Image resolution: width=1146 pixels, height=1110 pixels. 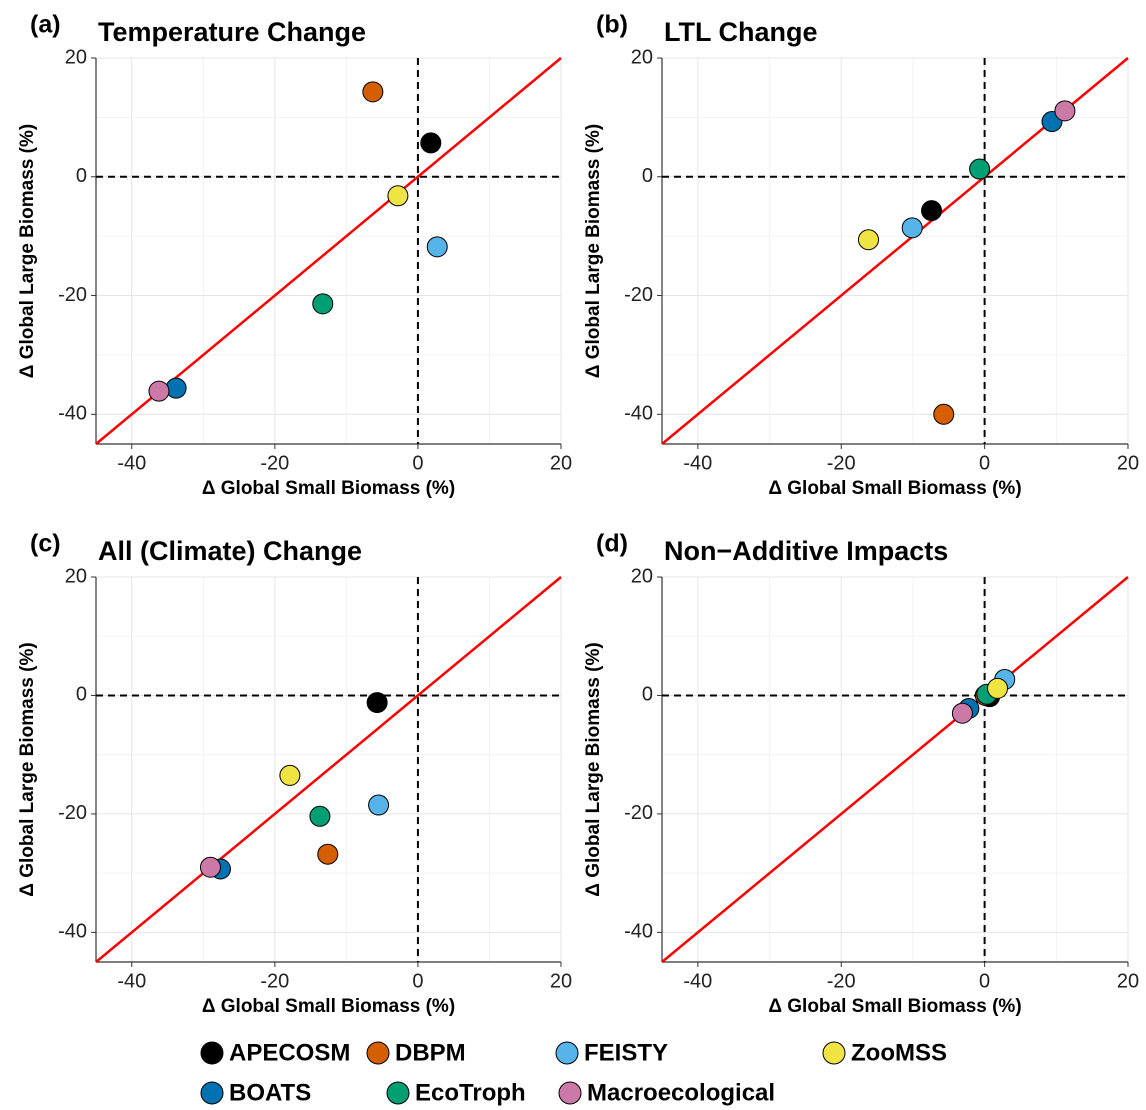 What do you see at coordinates (612, 544) in the screenshot?
I see `panel-label: (d)` at bounding box center [612, 544].